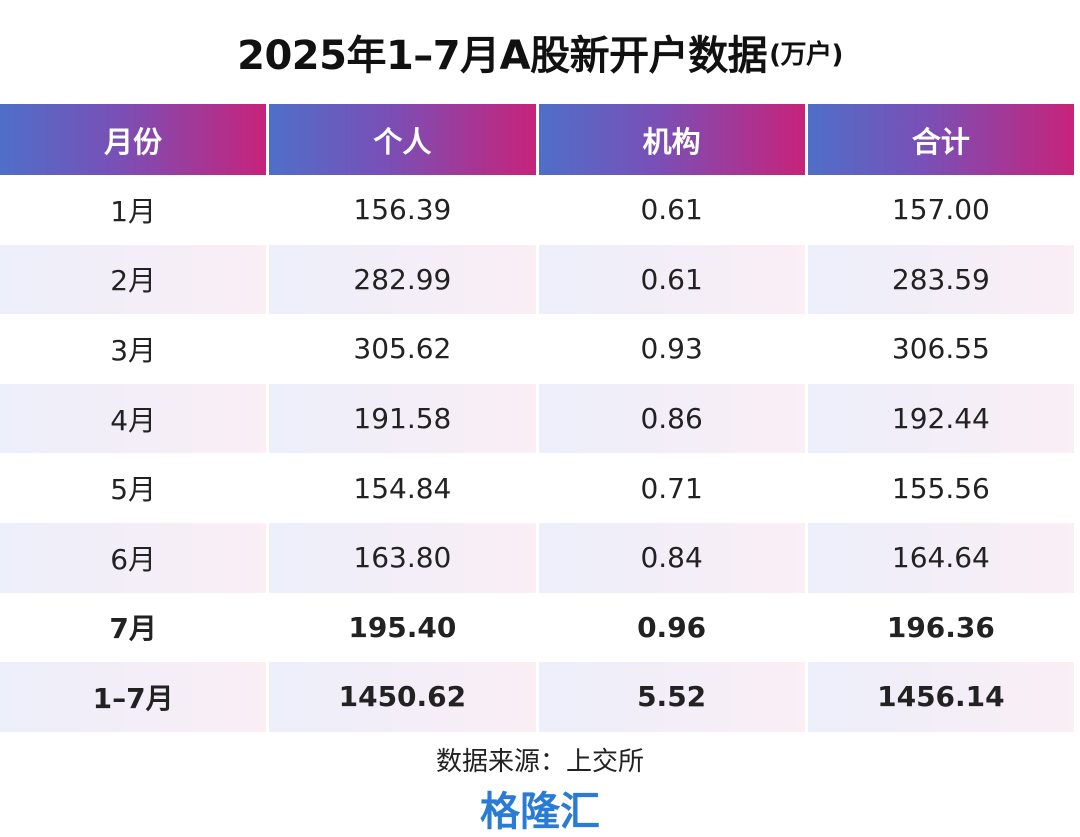 This screenshot has height=837, width=1080. I want to click on cell-total: 1456.14, so click(940, 697).